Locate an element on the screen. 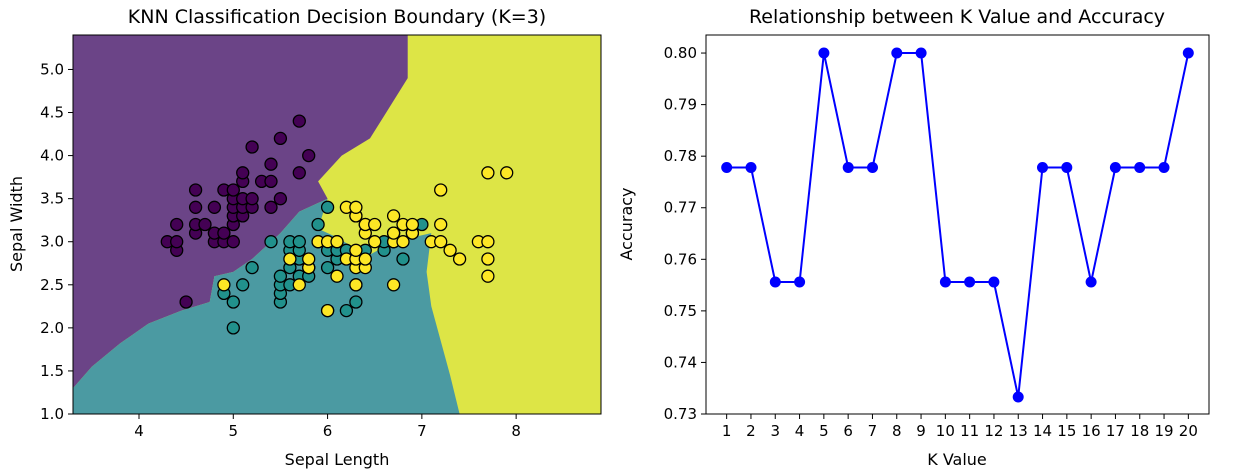  left-y-ticks: 1.0 1.5 2.0 2.5 3.0 3.5 4.0 4.5 5.0 is located at coordinates (56, 241).